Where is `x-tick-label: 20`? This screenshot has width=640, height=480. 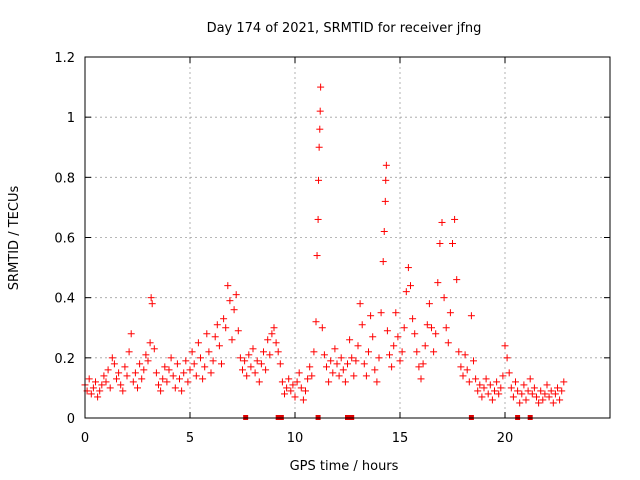
x-tick-label: 20 is located at coordinates (505, 438).